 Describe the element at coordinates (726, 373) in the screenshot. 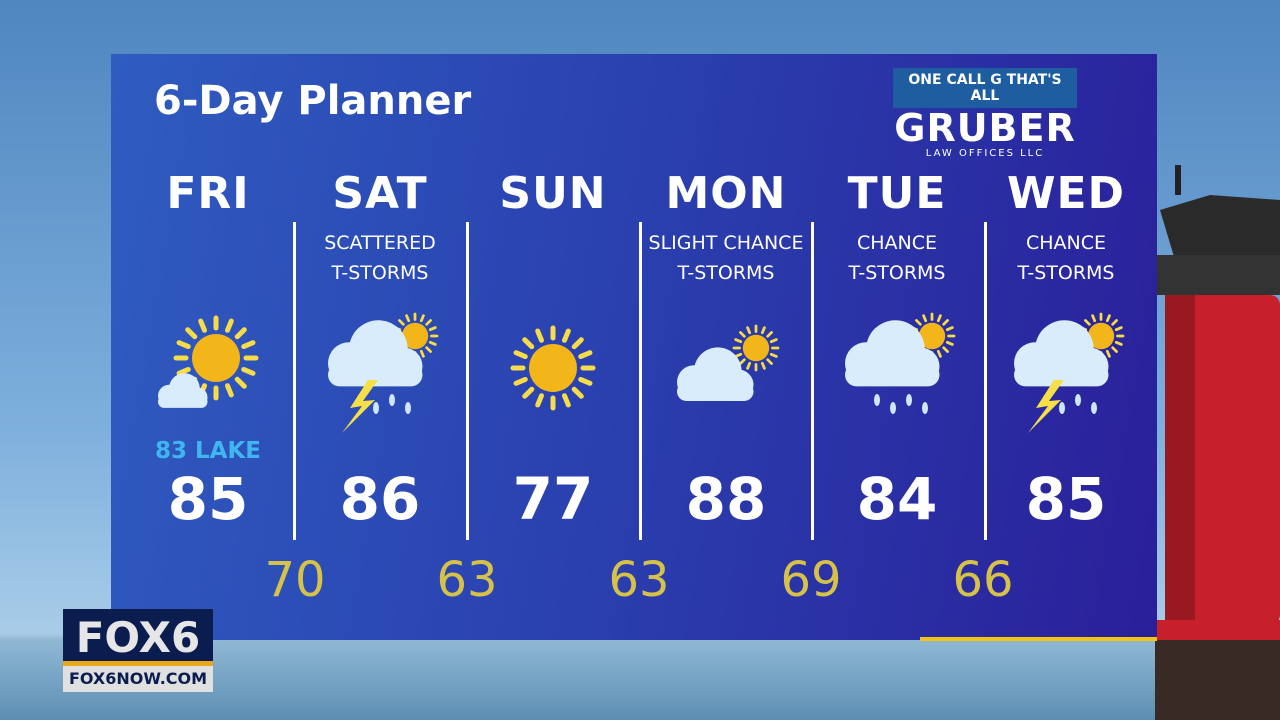

I see `partly-cloudy-icon` at that location.